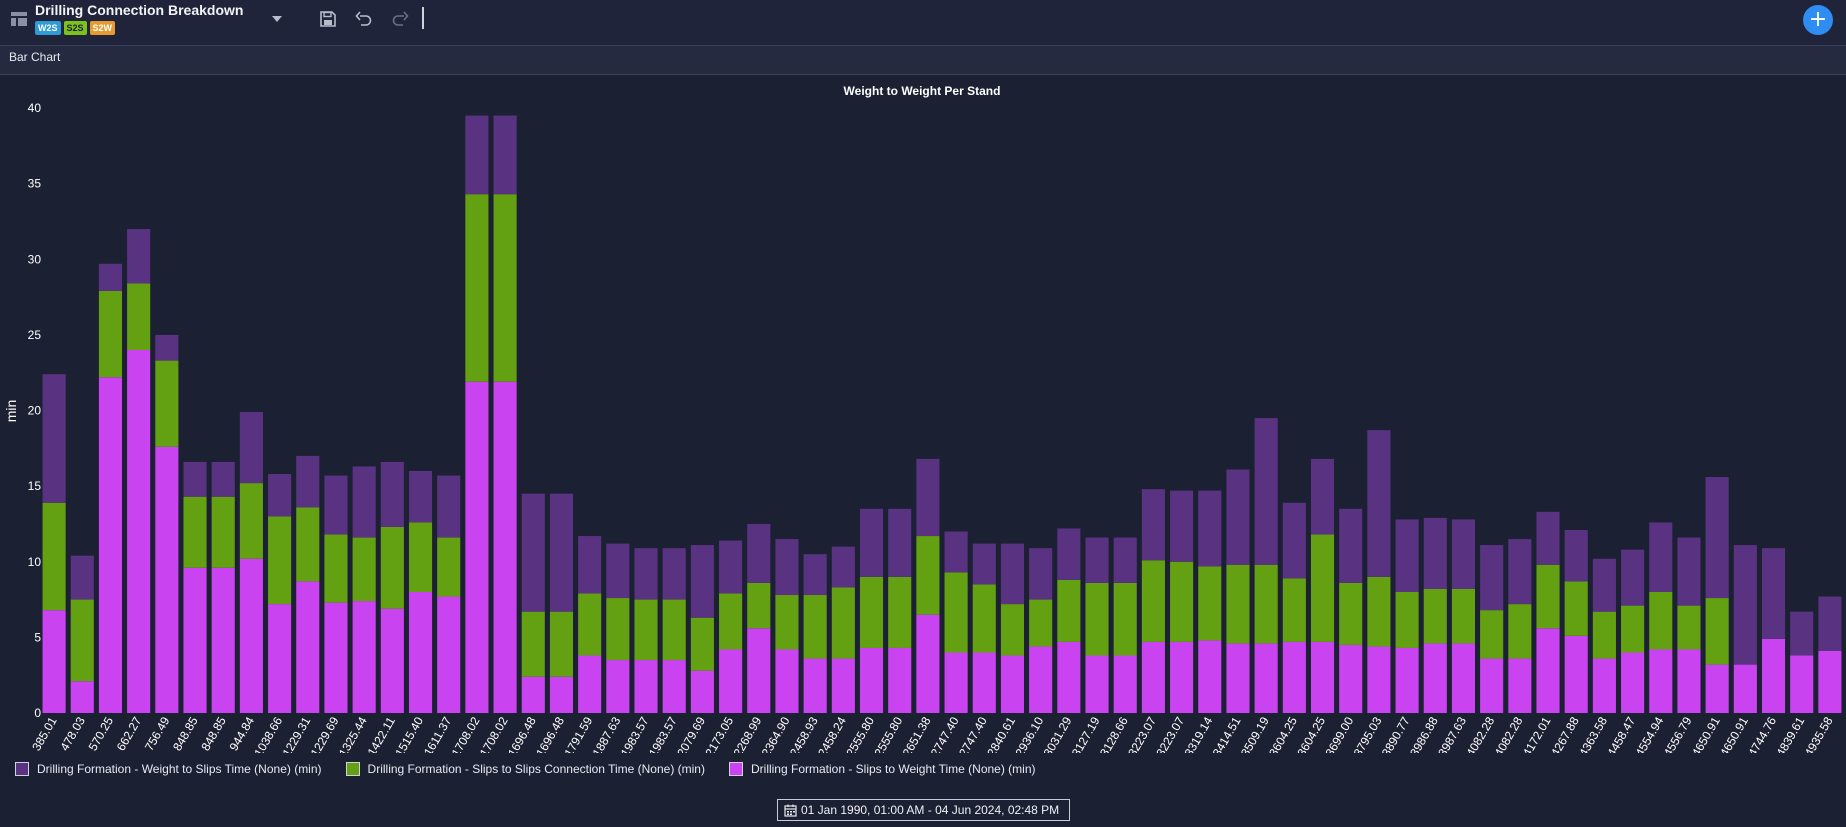 Image resolution: width=1846 pixels, height=827 pixels. I want to click on redo-icon, so click(400, 19).